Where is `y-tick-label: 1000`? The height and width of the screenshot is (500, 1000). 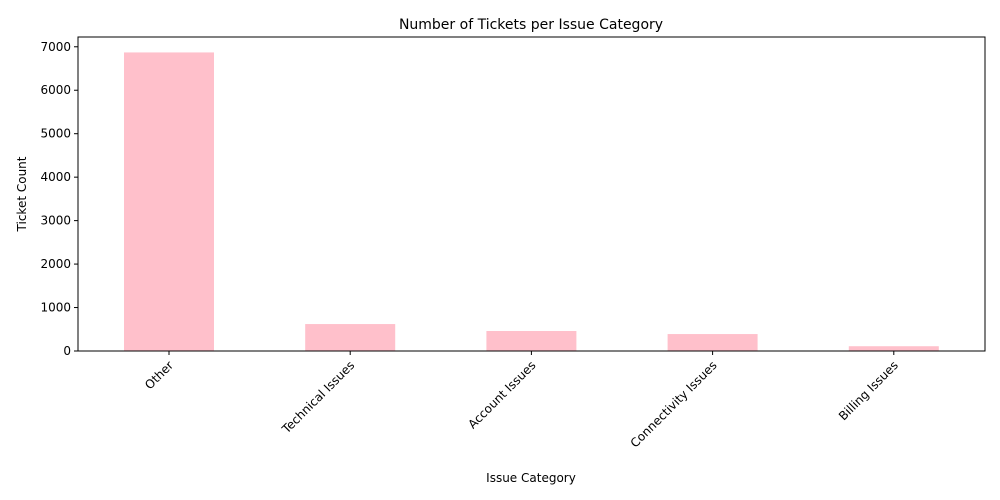
y-tick-label: 1000 is located at coordinates (55, 308).